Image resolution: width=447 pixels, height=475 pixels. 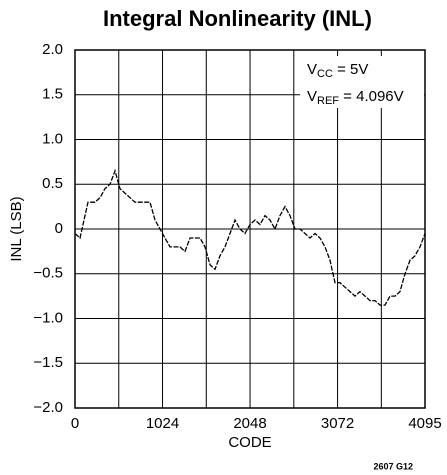 I want to click on y-tick-label: 0.5, so click(x=52, y=183).